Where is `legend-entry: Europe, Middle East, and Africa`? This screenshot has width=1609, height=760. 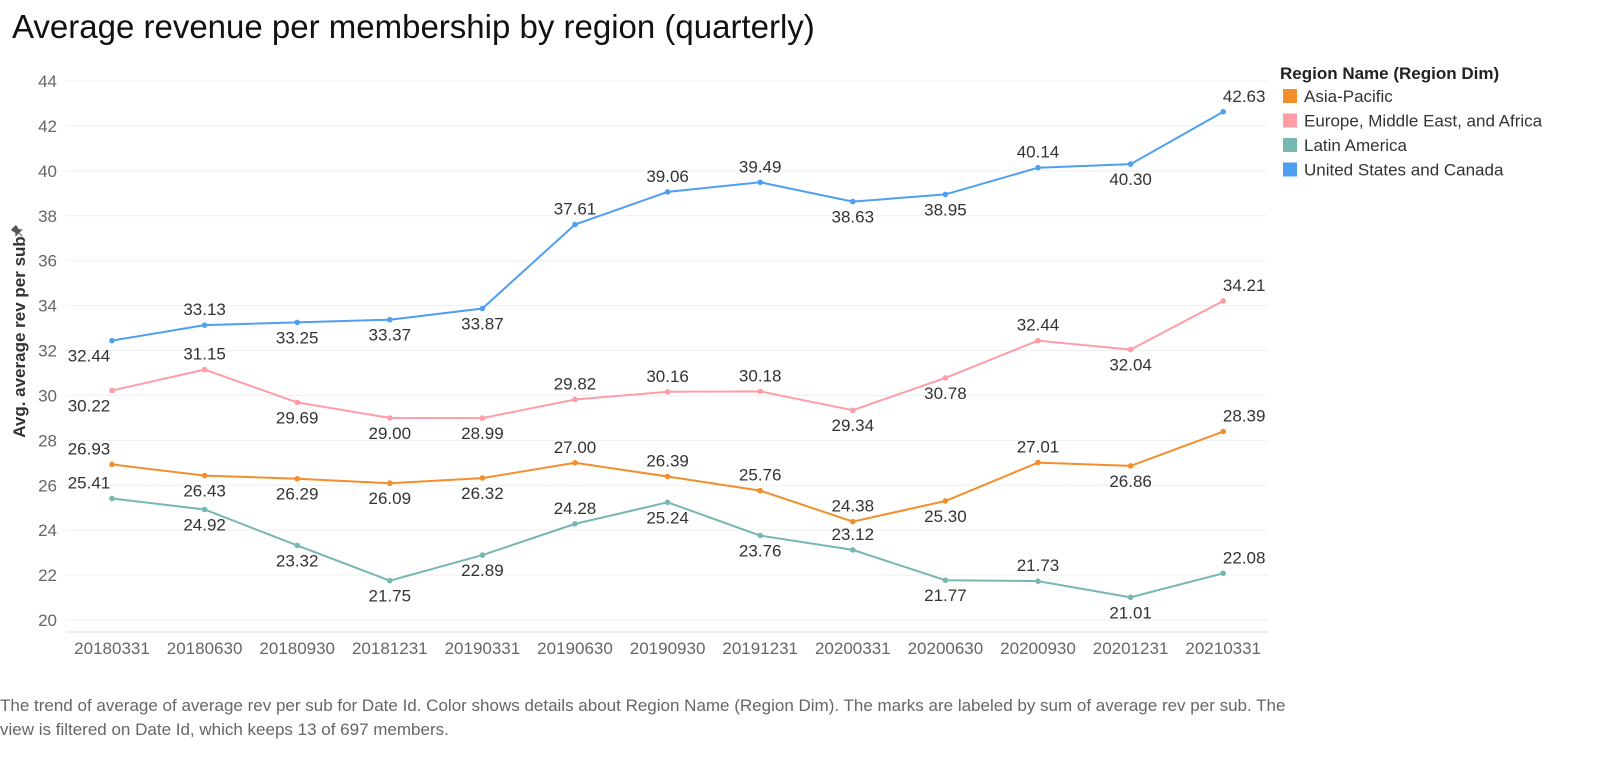
legend-entry: Europe, Middle East, and Africa is located at coordinates (1423, 121).